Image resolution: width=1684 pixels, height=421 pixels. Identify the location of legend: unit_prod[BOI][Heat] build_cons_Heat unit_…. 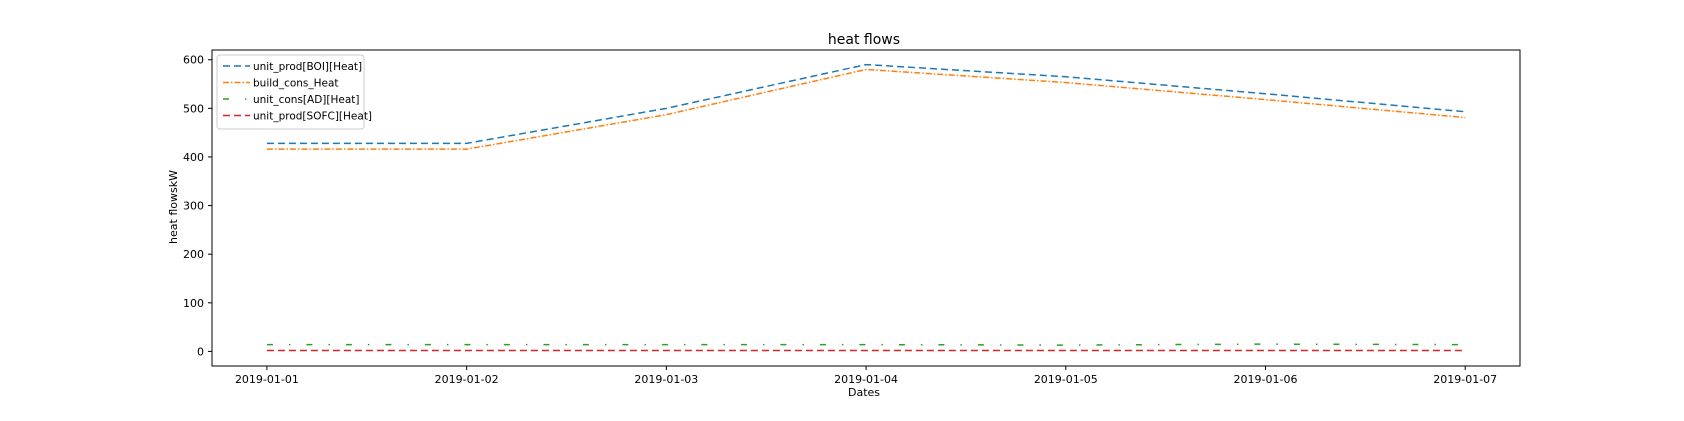
(294, 92).